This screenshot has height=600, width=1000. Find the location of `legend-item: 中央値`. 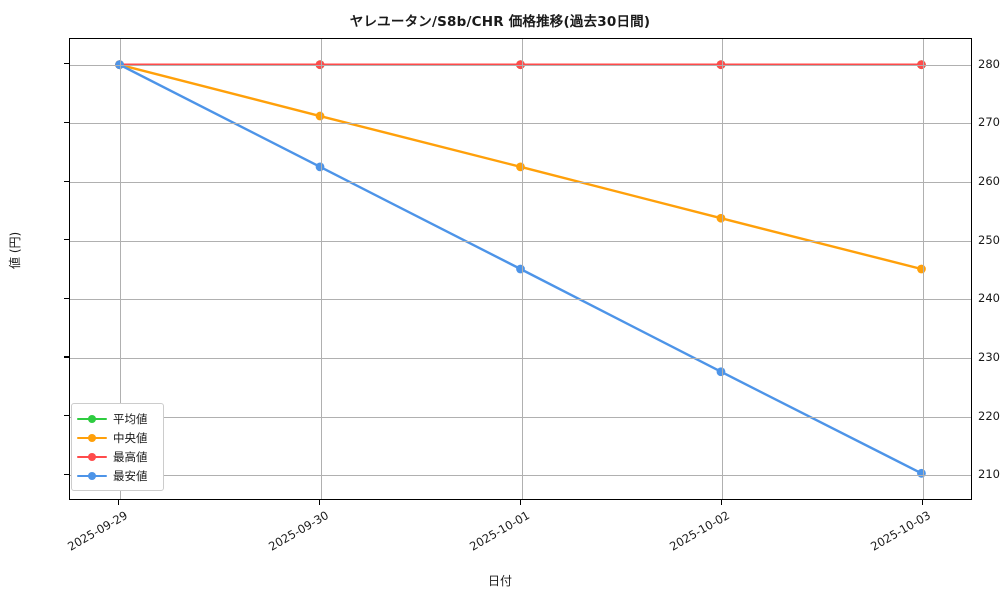

legend-item: 中央値 is located at coordinates (117, 437).